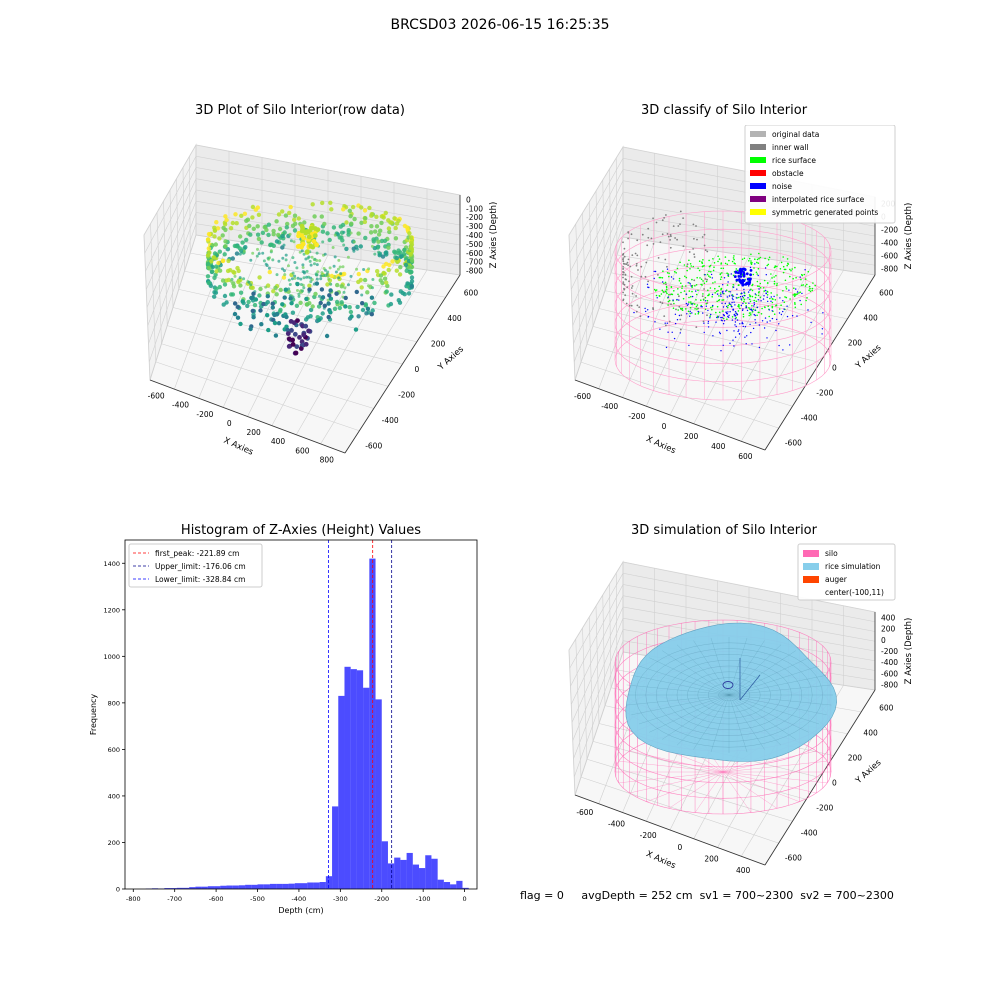 The image size is (1000, 1000). What do you see at coordinates (428, 872) in the screenshot?
I see `histogram-bar` at bounding box center [428, 872].